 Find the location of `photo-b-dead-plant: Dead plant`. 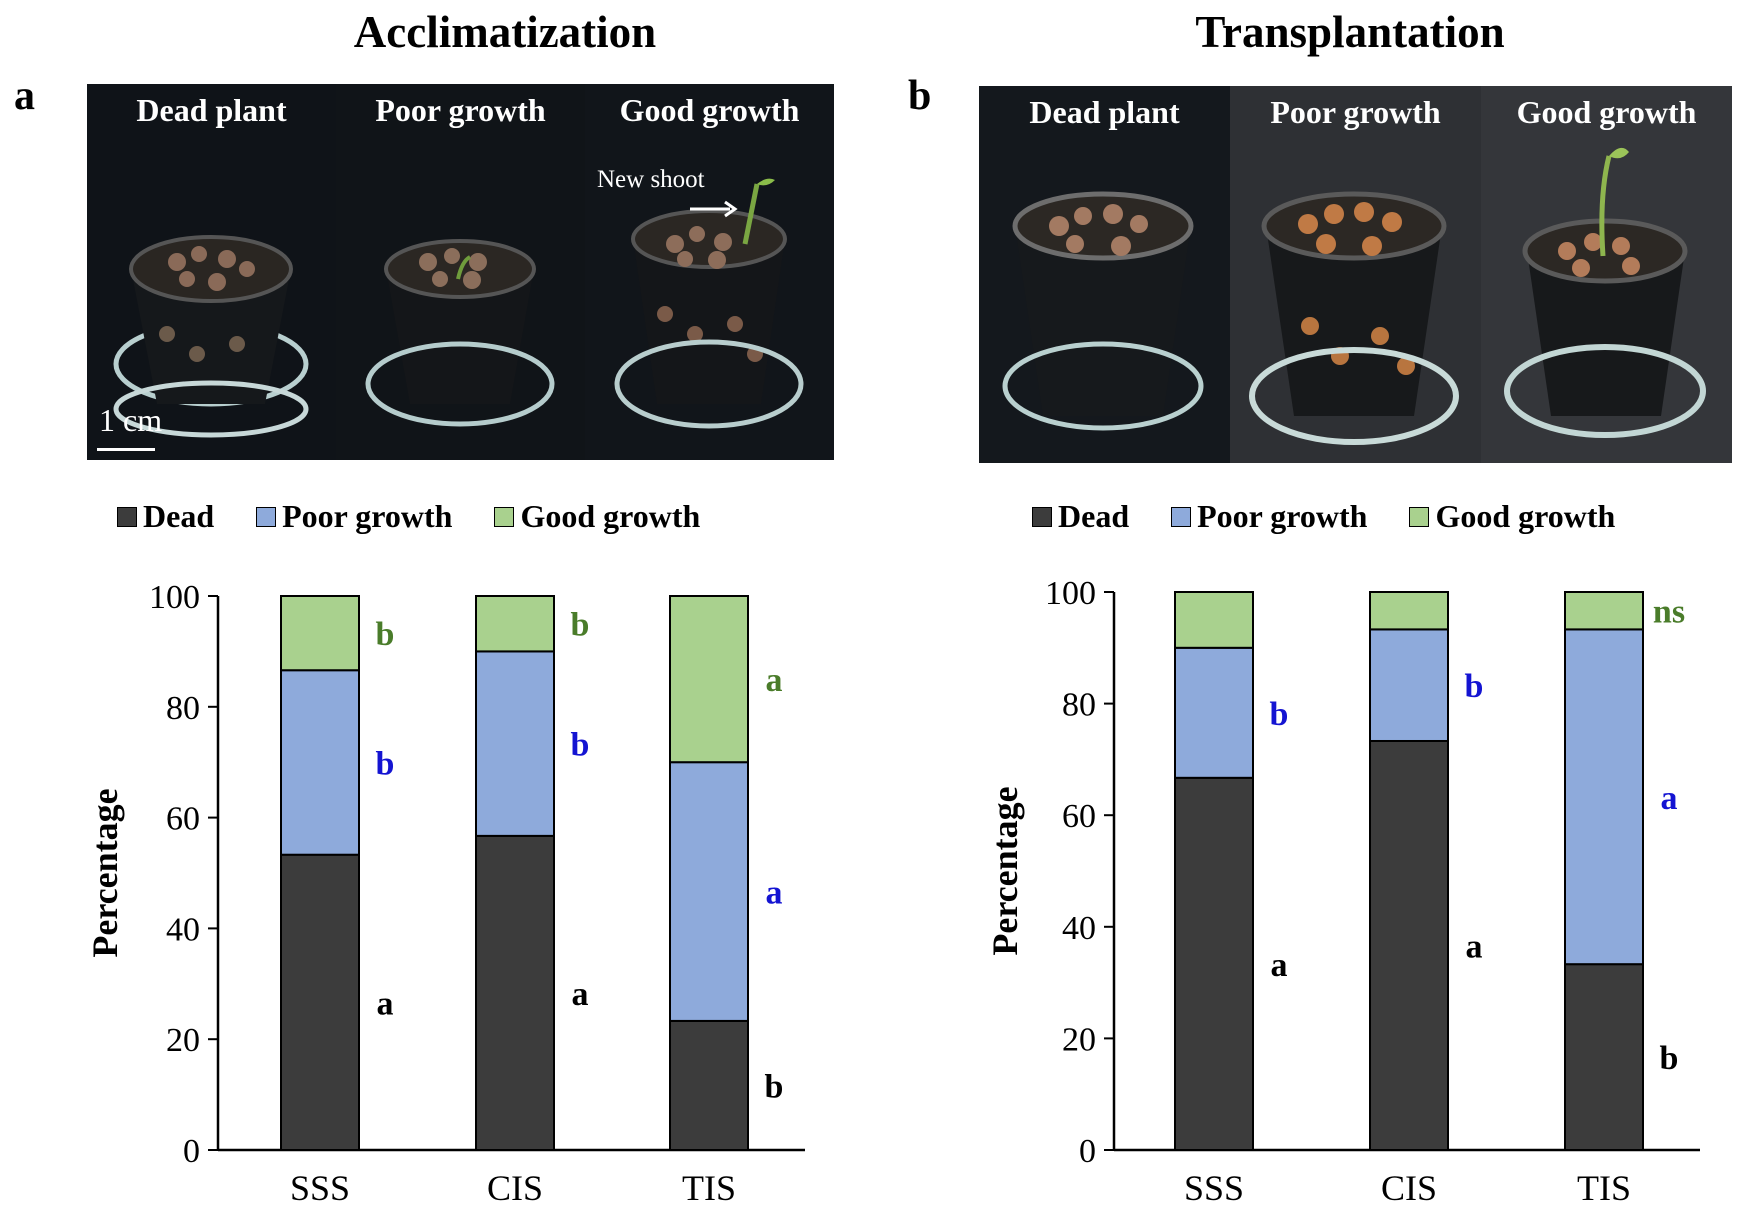

photo-b-dead-plant: Dead plant is located at coordinates (1104, 274).